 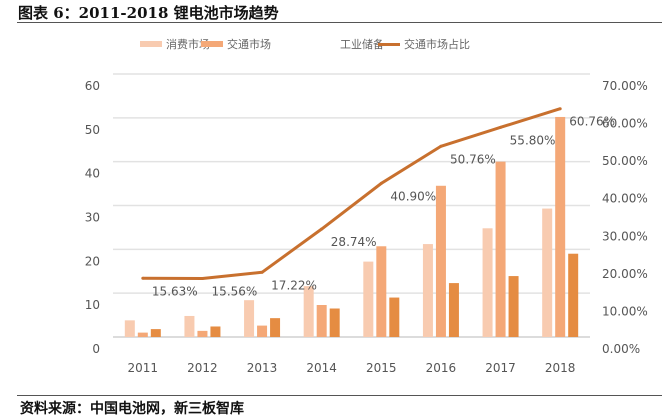 What do you see at coordinates (143, 368) in the screenshot?
I see `x-tick-label: 2011` at bounding box center [143, 368].